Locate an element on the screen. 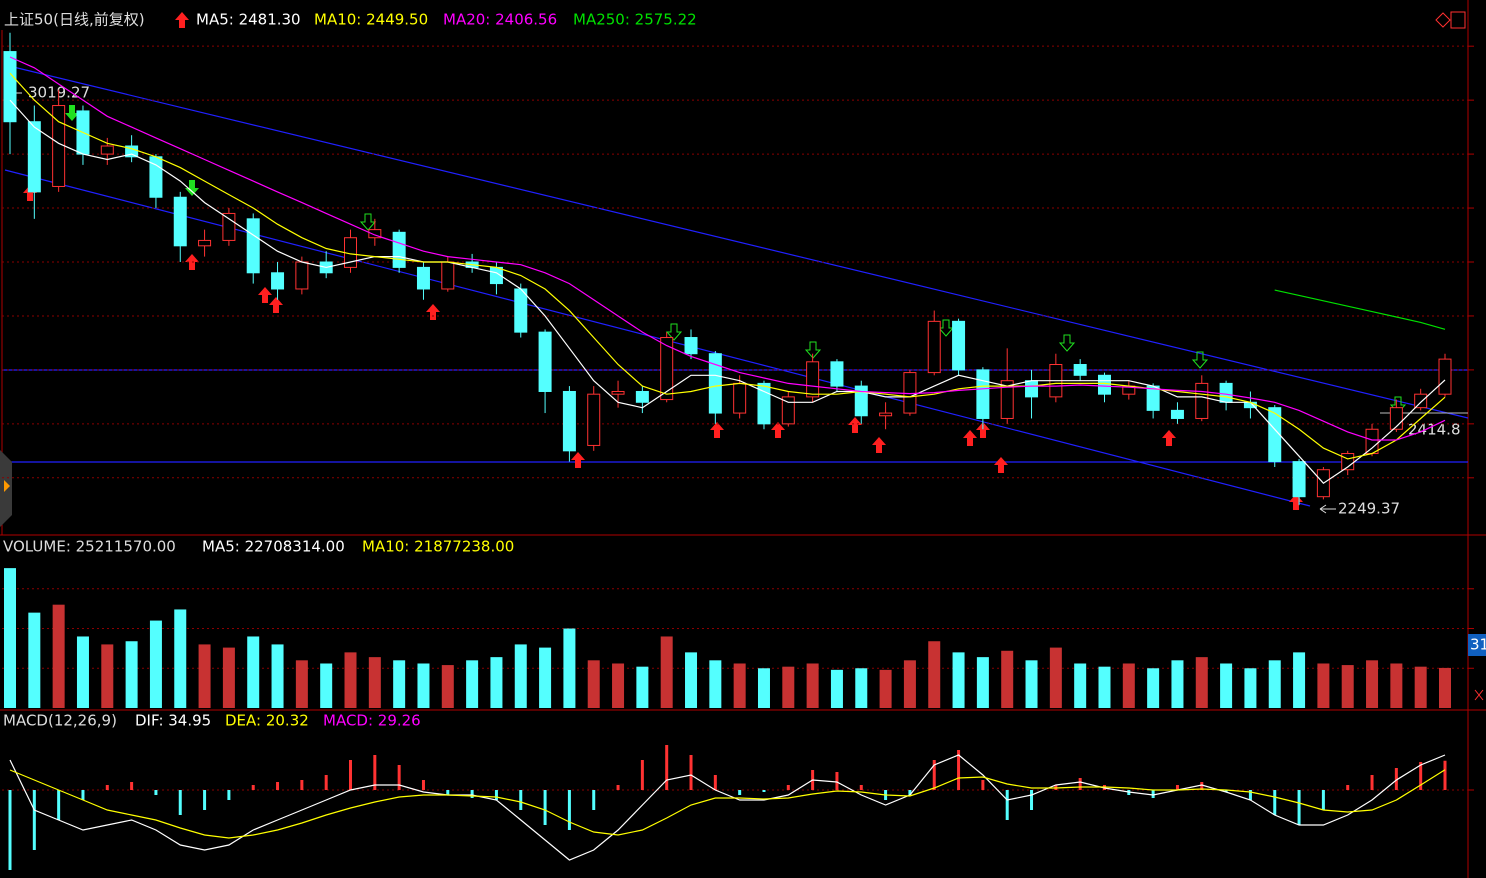 The width and height of the screenshot is (1486, 878). legend-item: MA10: 21877238.00 is located at coordinates (438, 547).